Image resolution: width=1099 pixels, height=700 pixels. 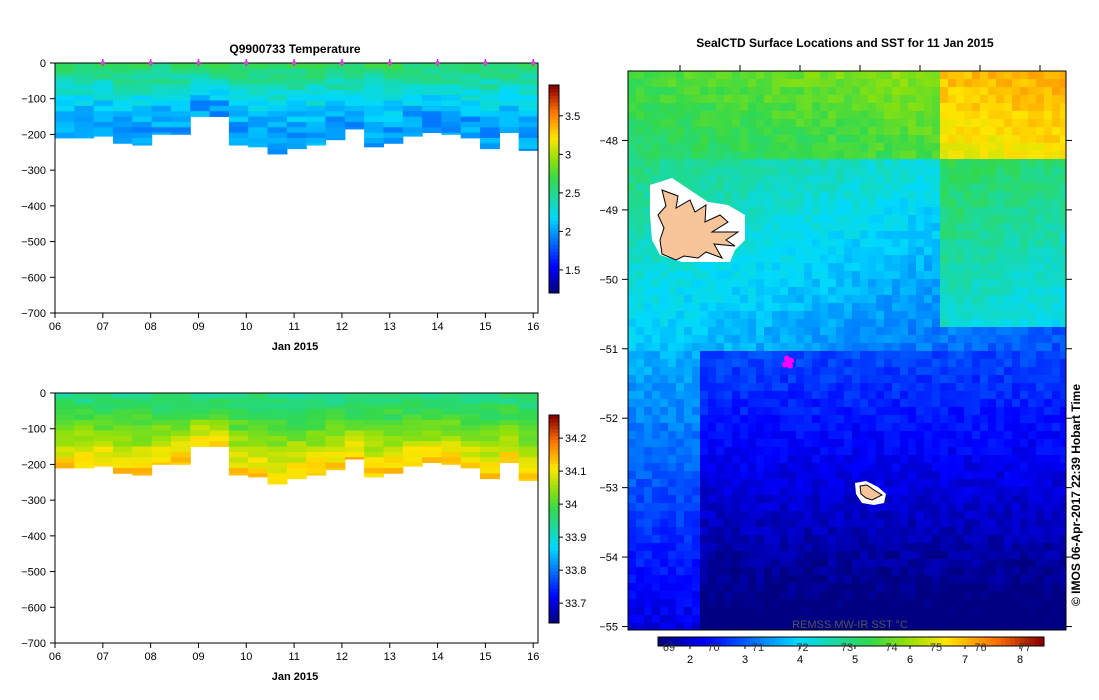 What do you see at coordinates (802, 648) in the screenshot?
I see `sst-colorbar-tick-label-f: 72` at bounding box center [802, 648].